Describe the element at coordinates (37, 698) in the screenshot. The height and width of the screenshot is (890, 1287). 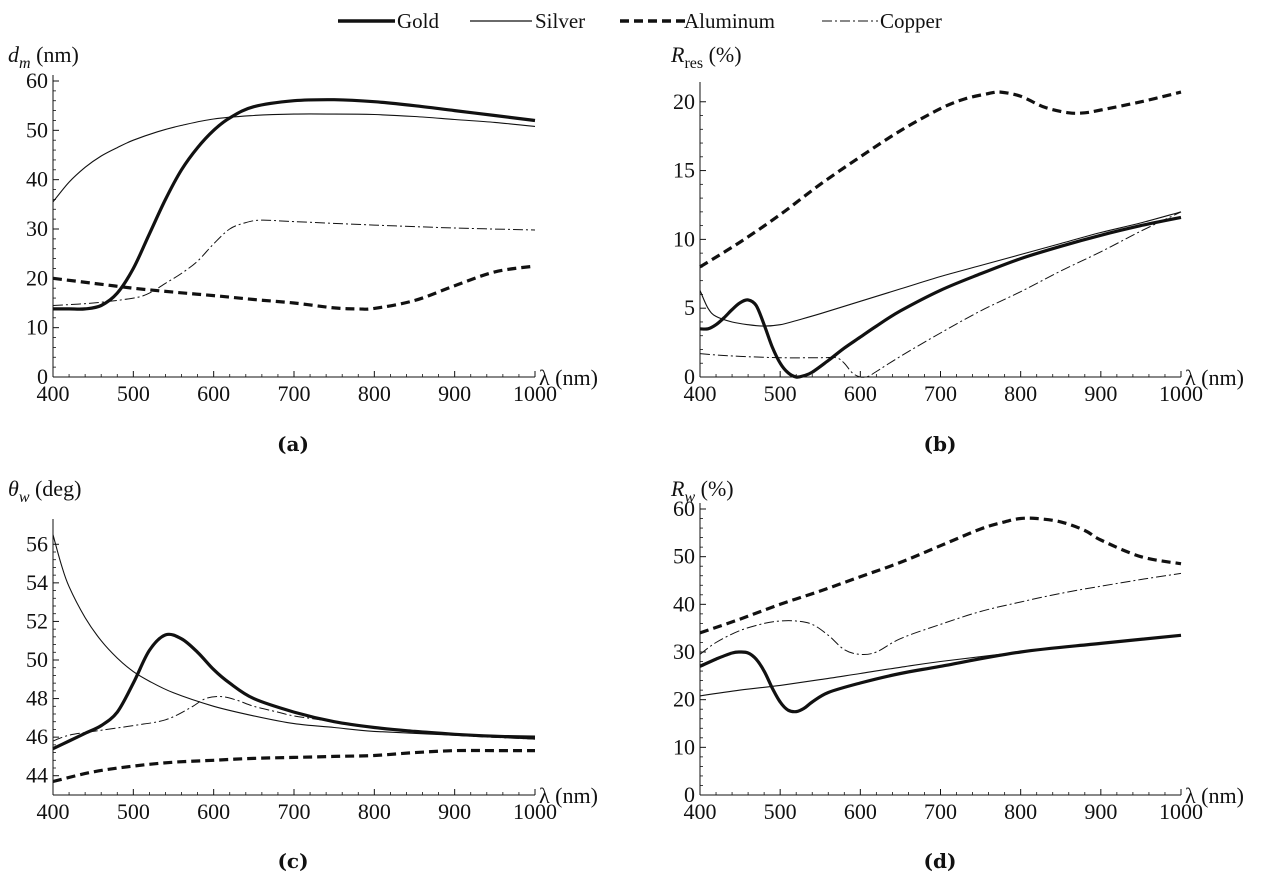
I see `y-tick-label: 48` at that location.